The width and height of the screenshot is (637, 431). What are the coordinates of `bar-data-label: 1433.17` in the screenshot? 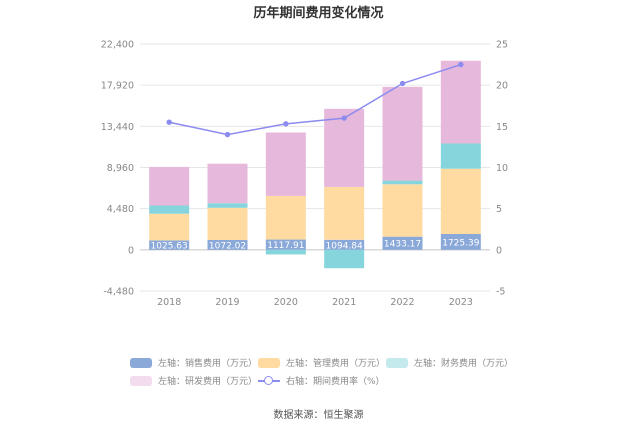 It's located at (402, 245).